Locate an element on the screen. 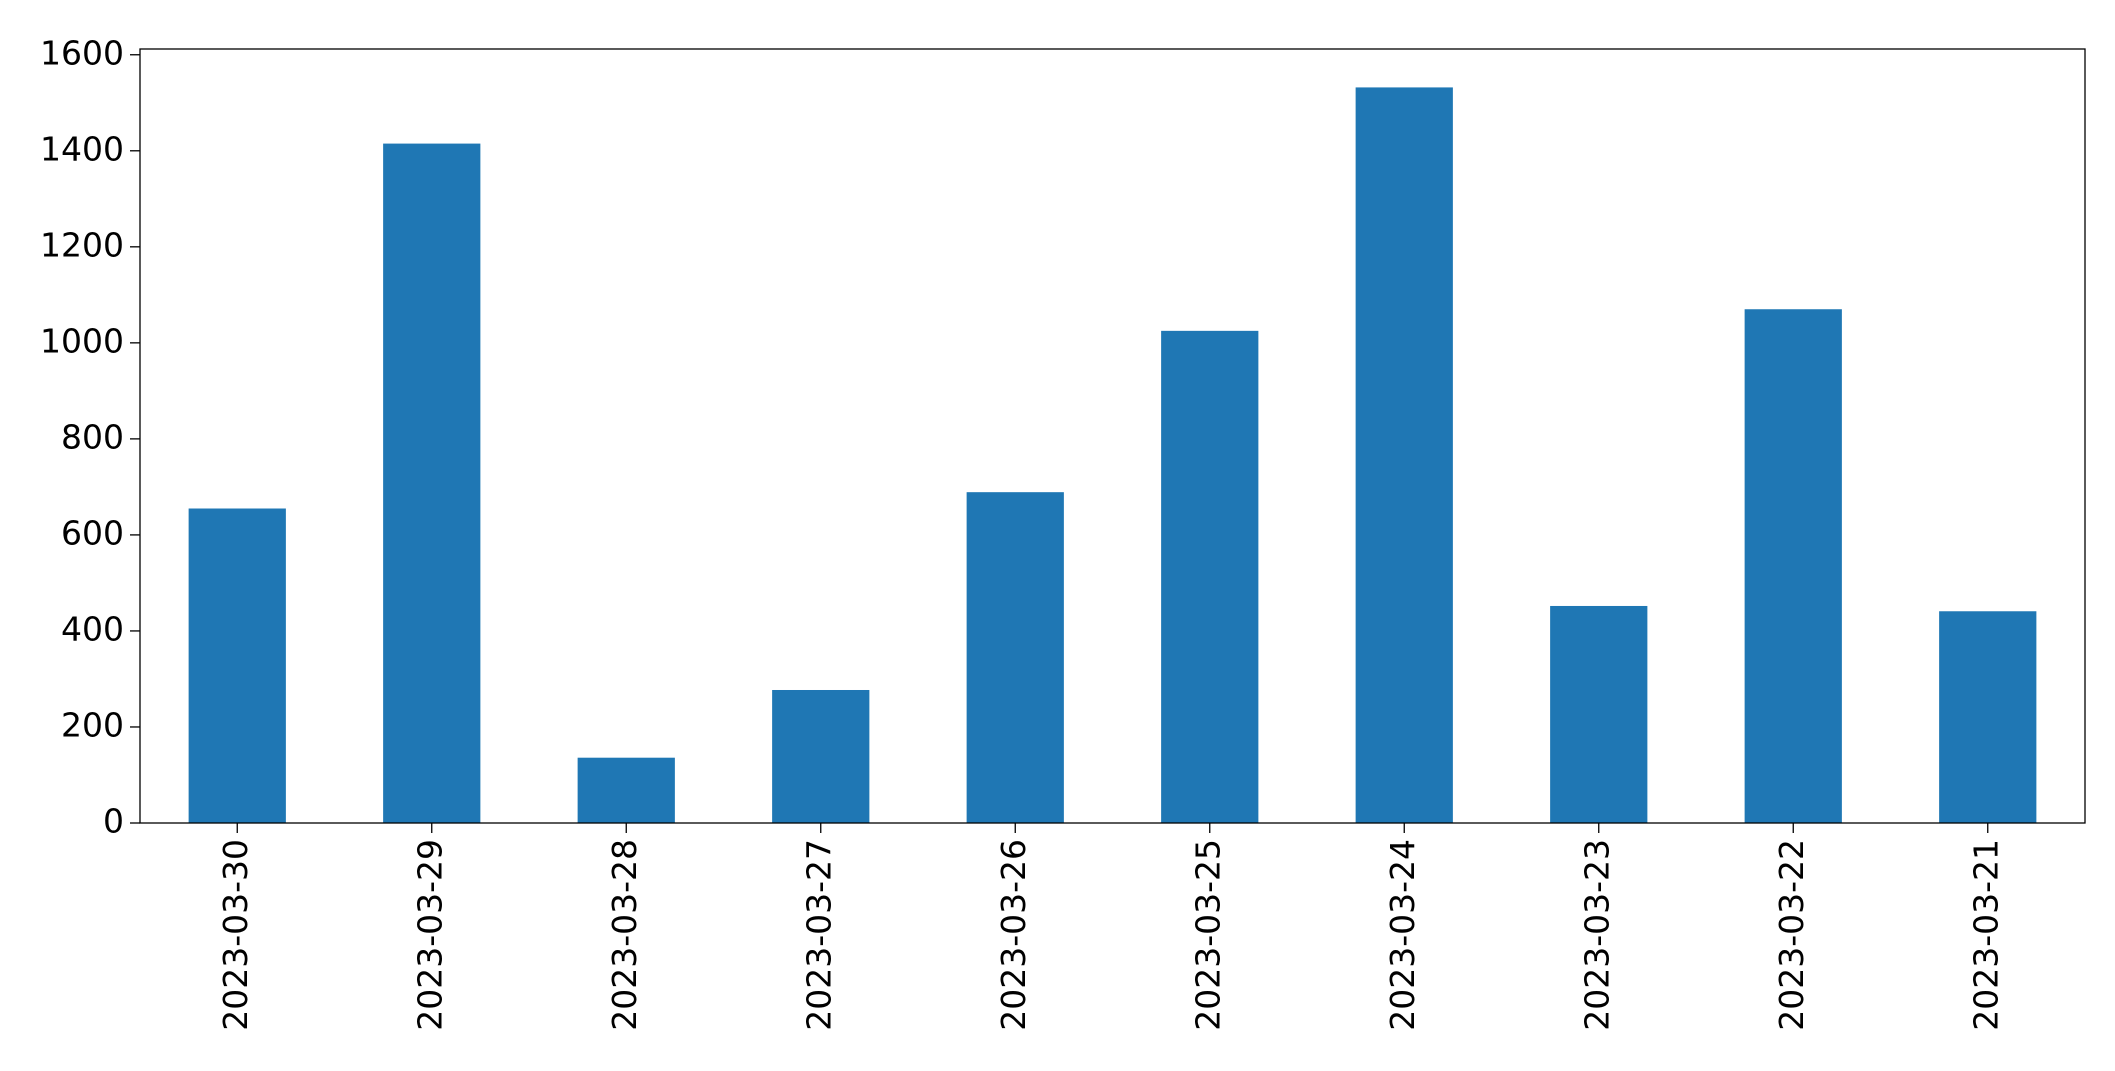 This screenshot has width=2115, height=1071. x-tick-label: 2023-03-28 is located at coordinates (624, 935).